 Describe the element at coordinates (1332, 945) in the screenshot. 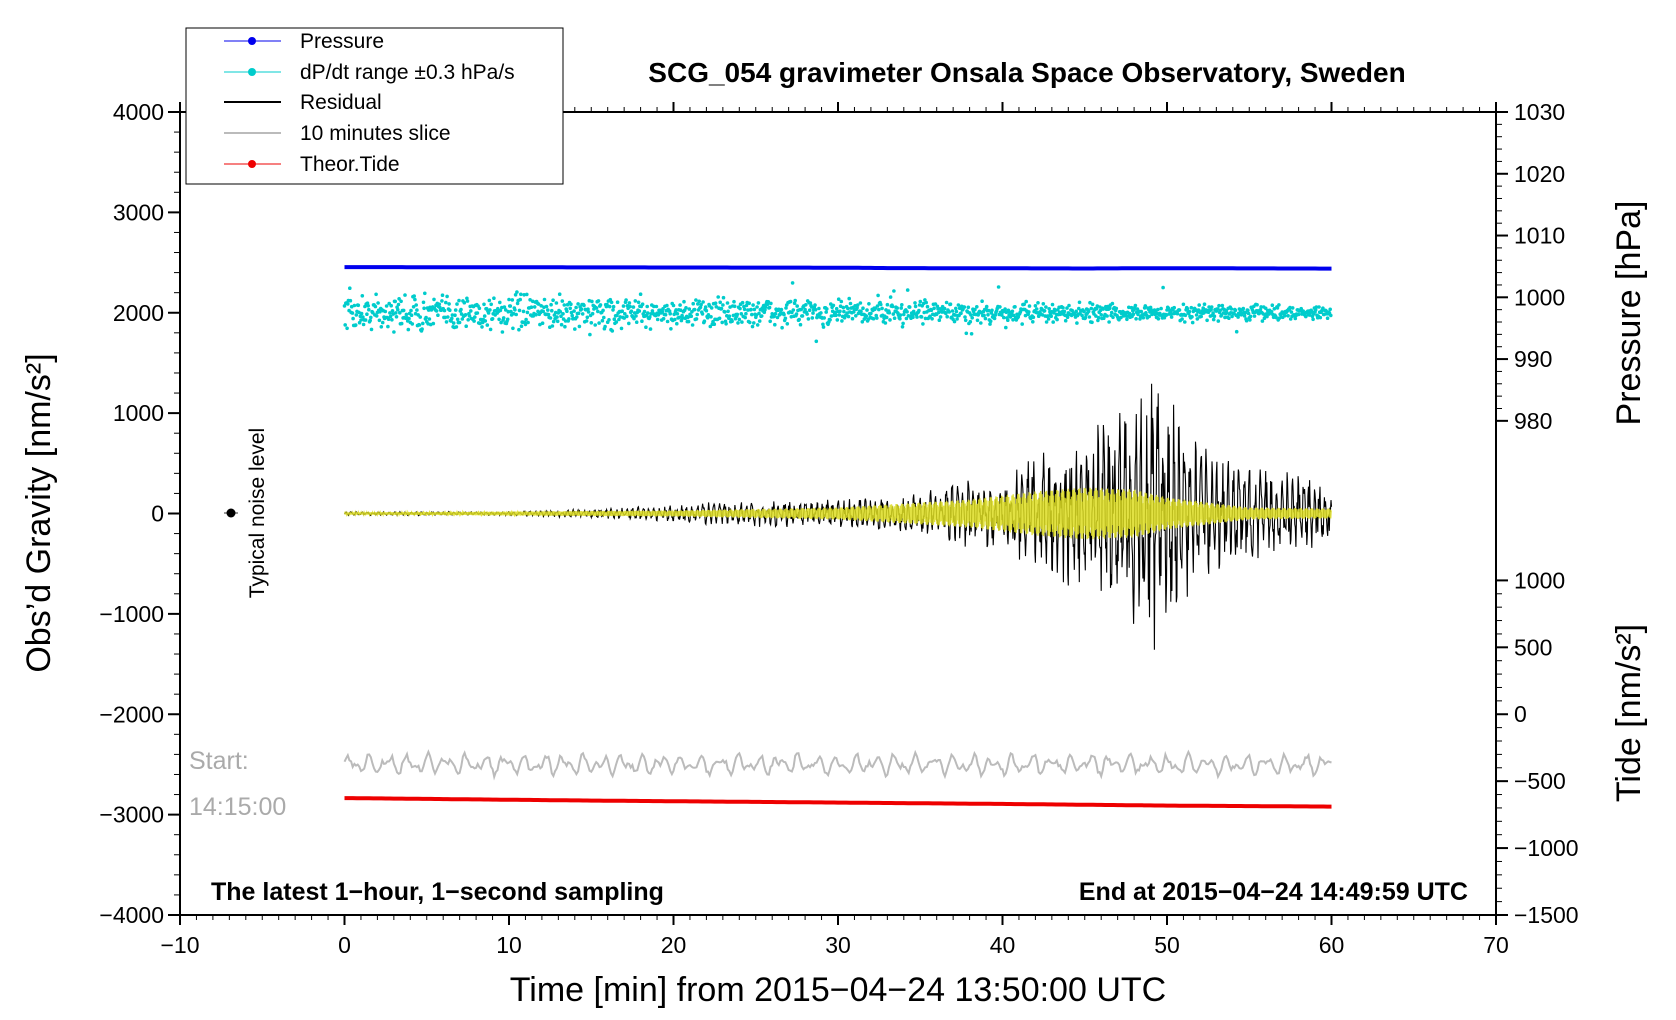

I see `x-tick-label: 60` at that location.